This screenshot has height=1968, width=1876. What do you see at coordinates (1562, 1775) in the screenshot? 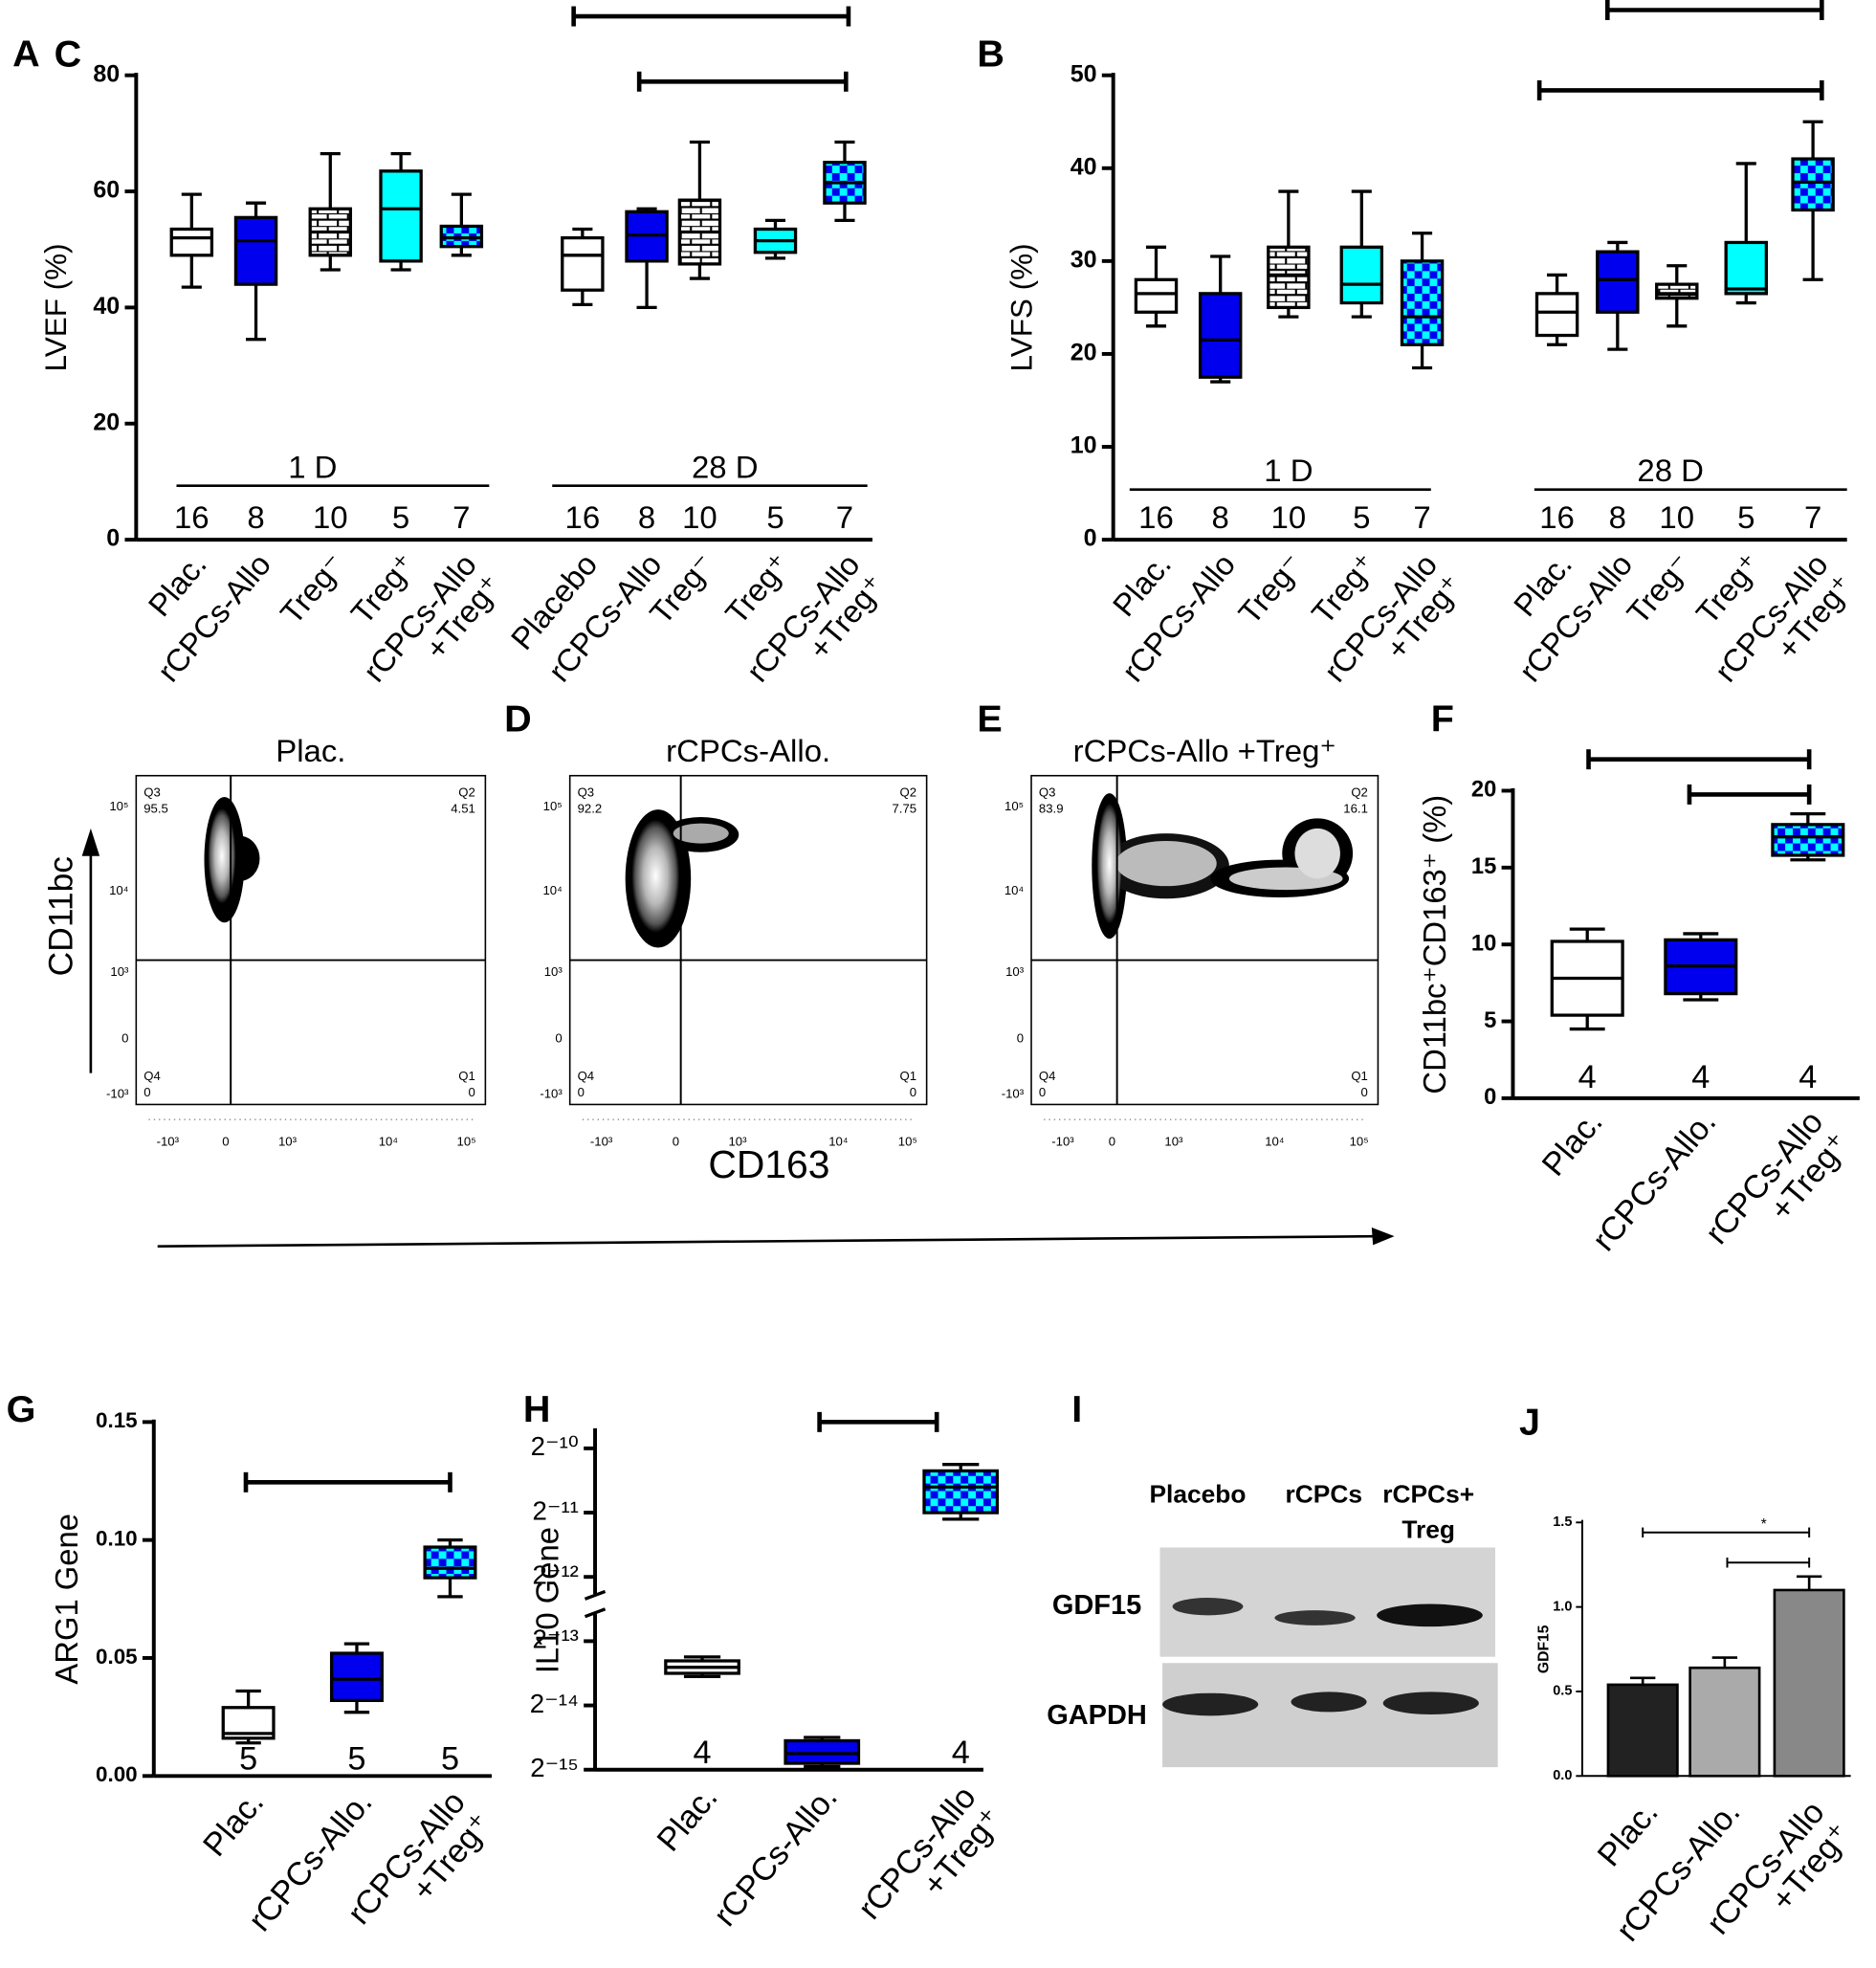
I see `y-tick-label: 0.0` at bounding box center [1562, 1775].